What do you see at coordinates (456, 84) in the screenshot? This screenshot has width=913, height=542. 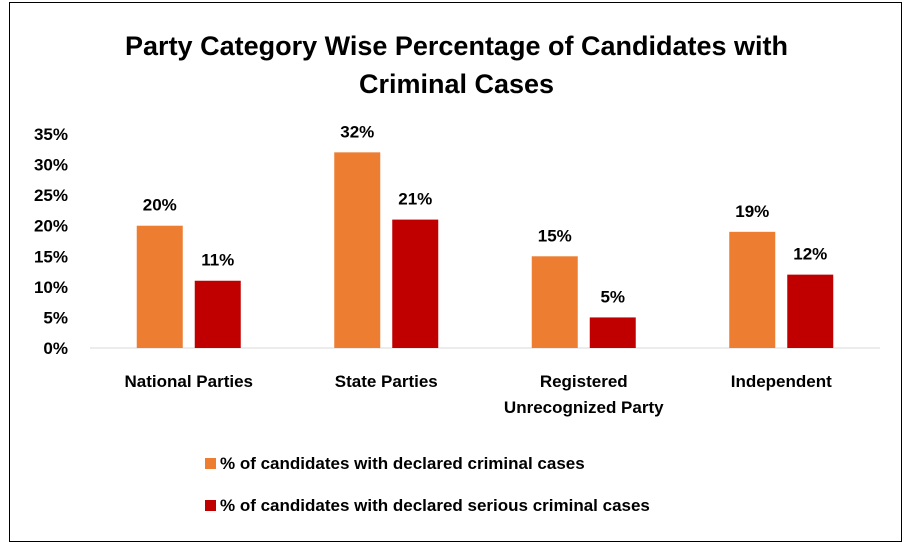 I see `chart-title-line-2: Criminal Cases` at bounding box center [456, 84].